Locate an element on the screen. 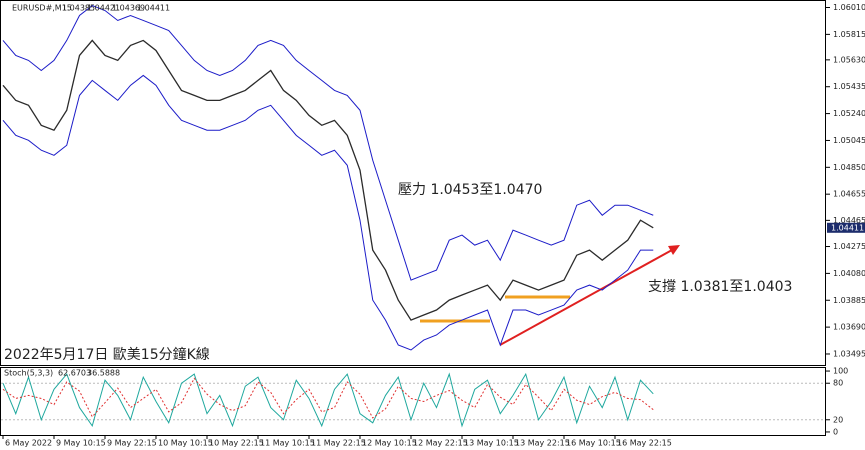 The height and width of the screenshot is (450, 865). y-tick-label: 100 is located at coordinates (840, 371).